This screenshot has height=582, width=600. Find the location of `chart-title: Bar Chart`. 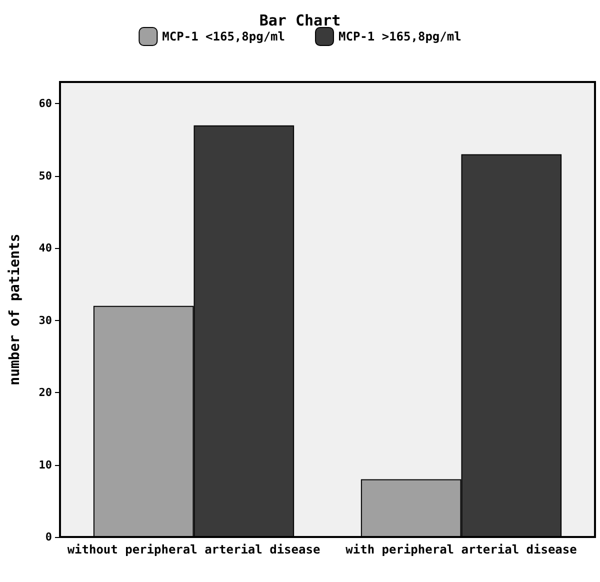

chart-title: Bar Chart is located at coordinates (300, 21).